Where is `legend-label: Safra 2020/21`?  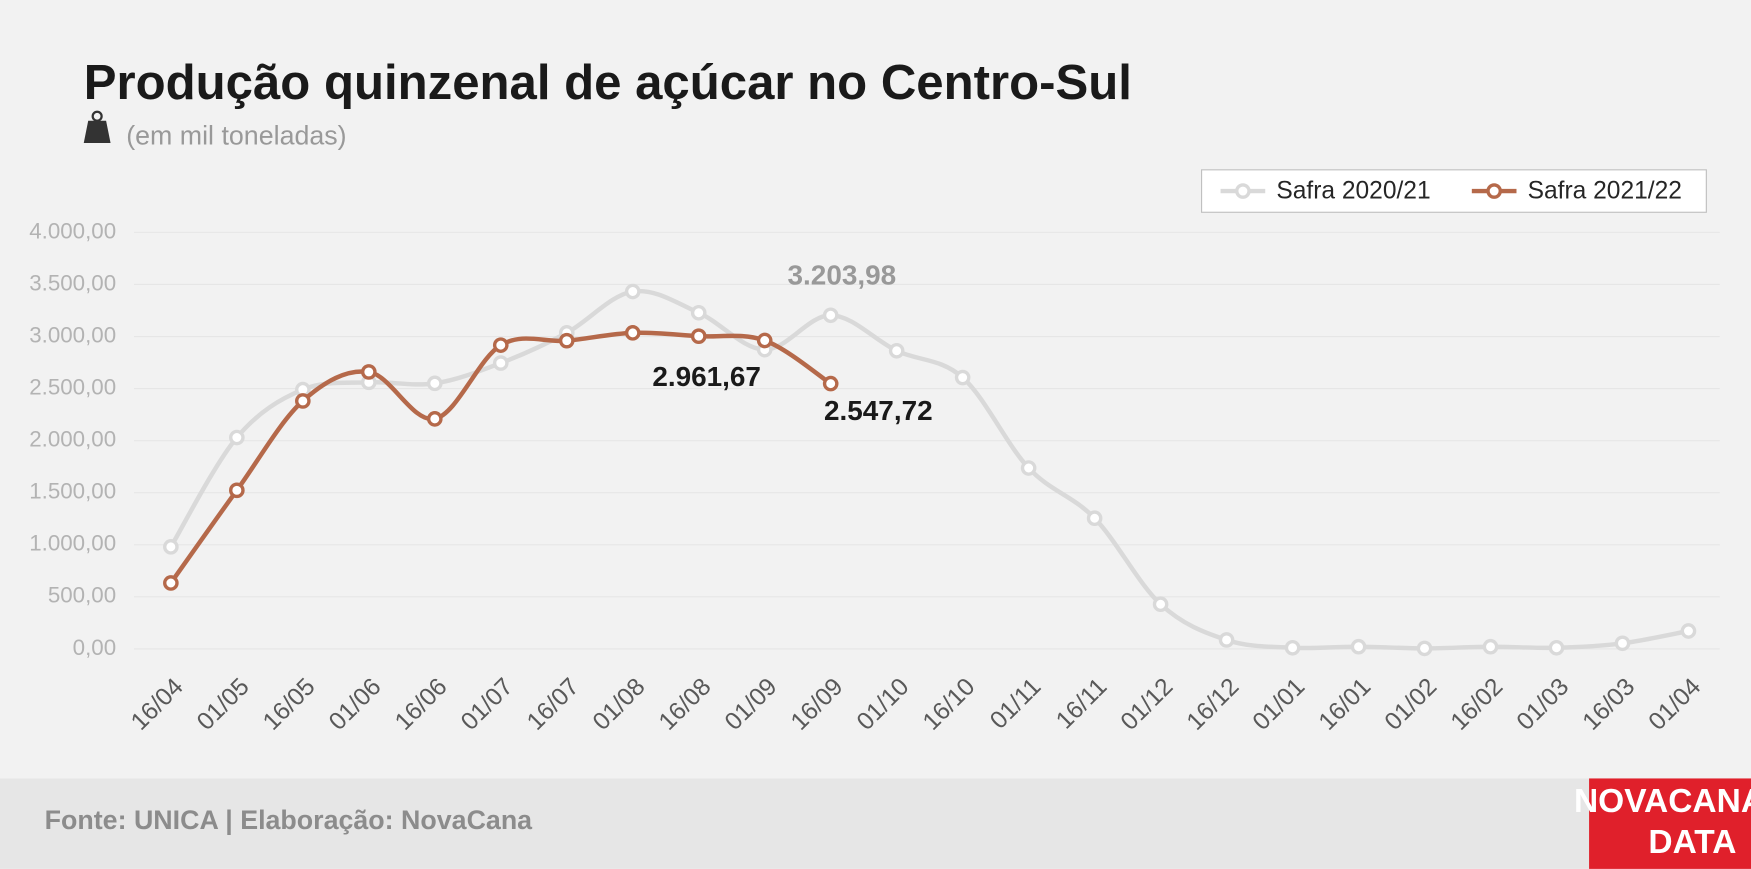
legend-label: Safra 2020/21 is located at coordinates (1353, 191).